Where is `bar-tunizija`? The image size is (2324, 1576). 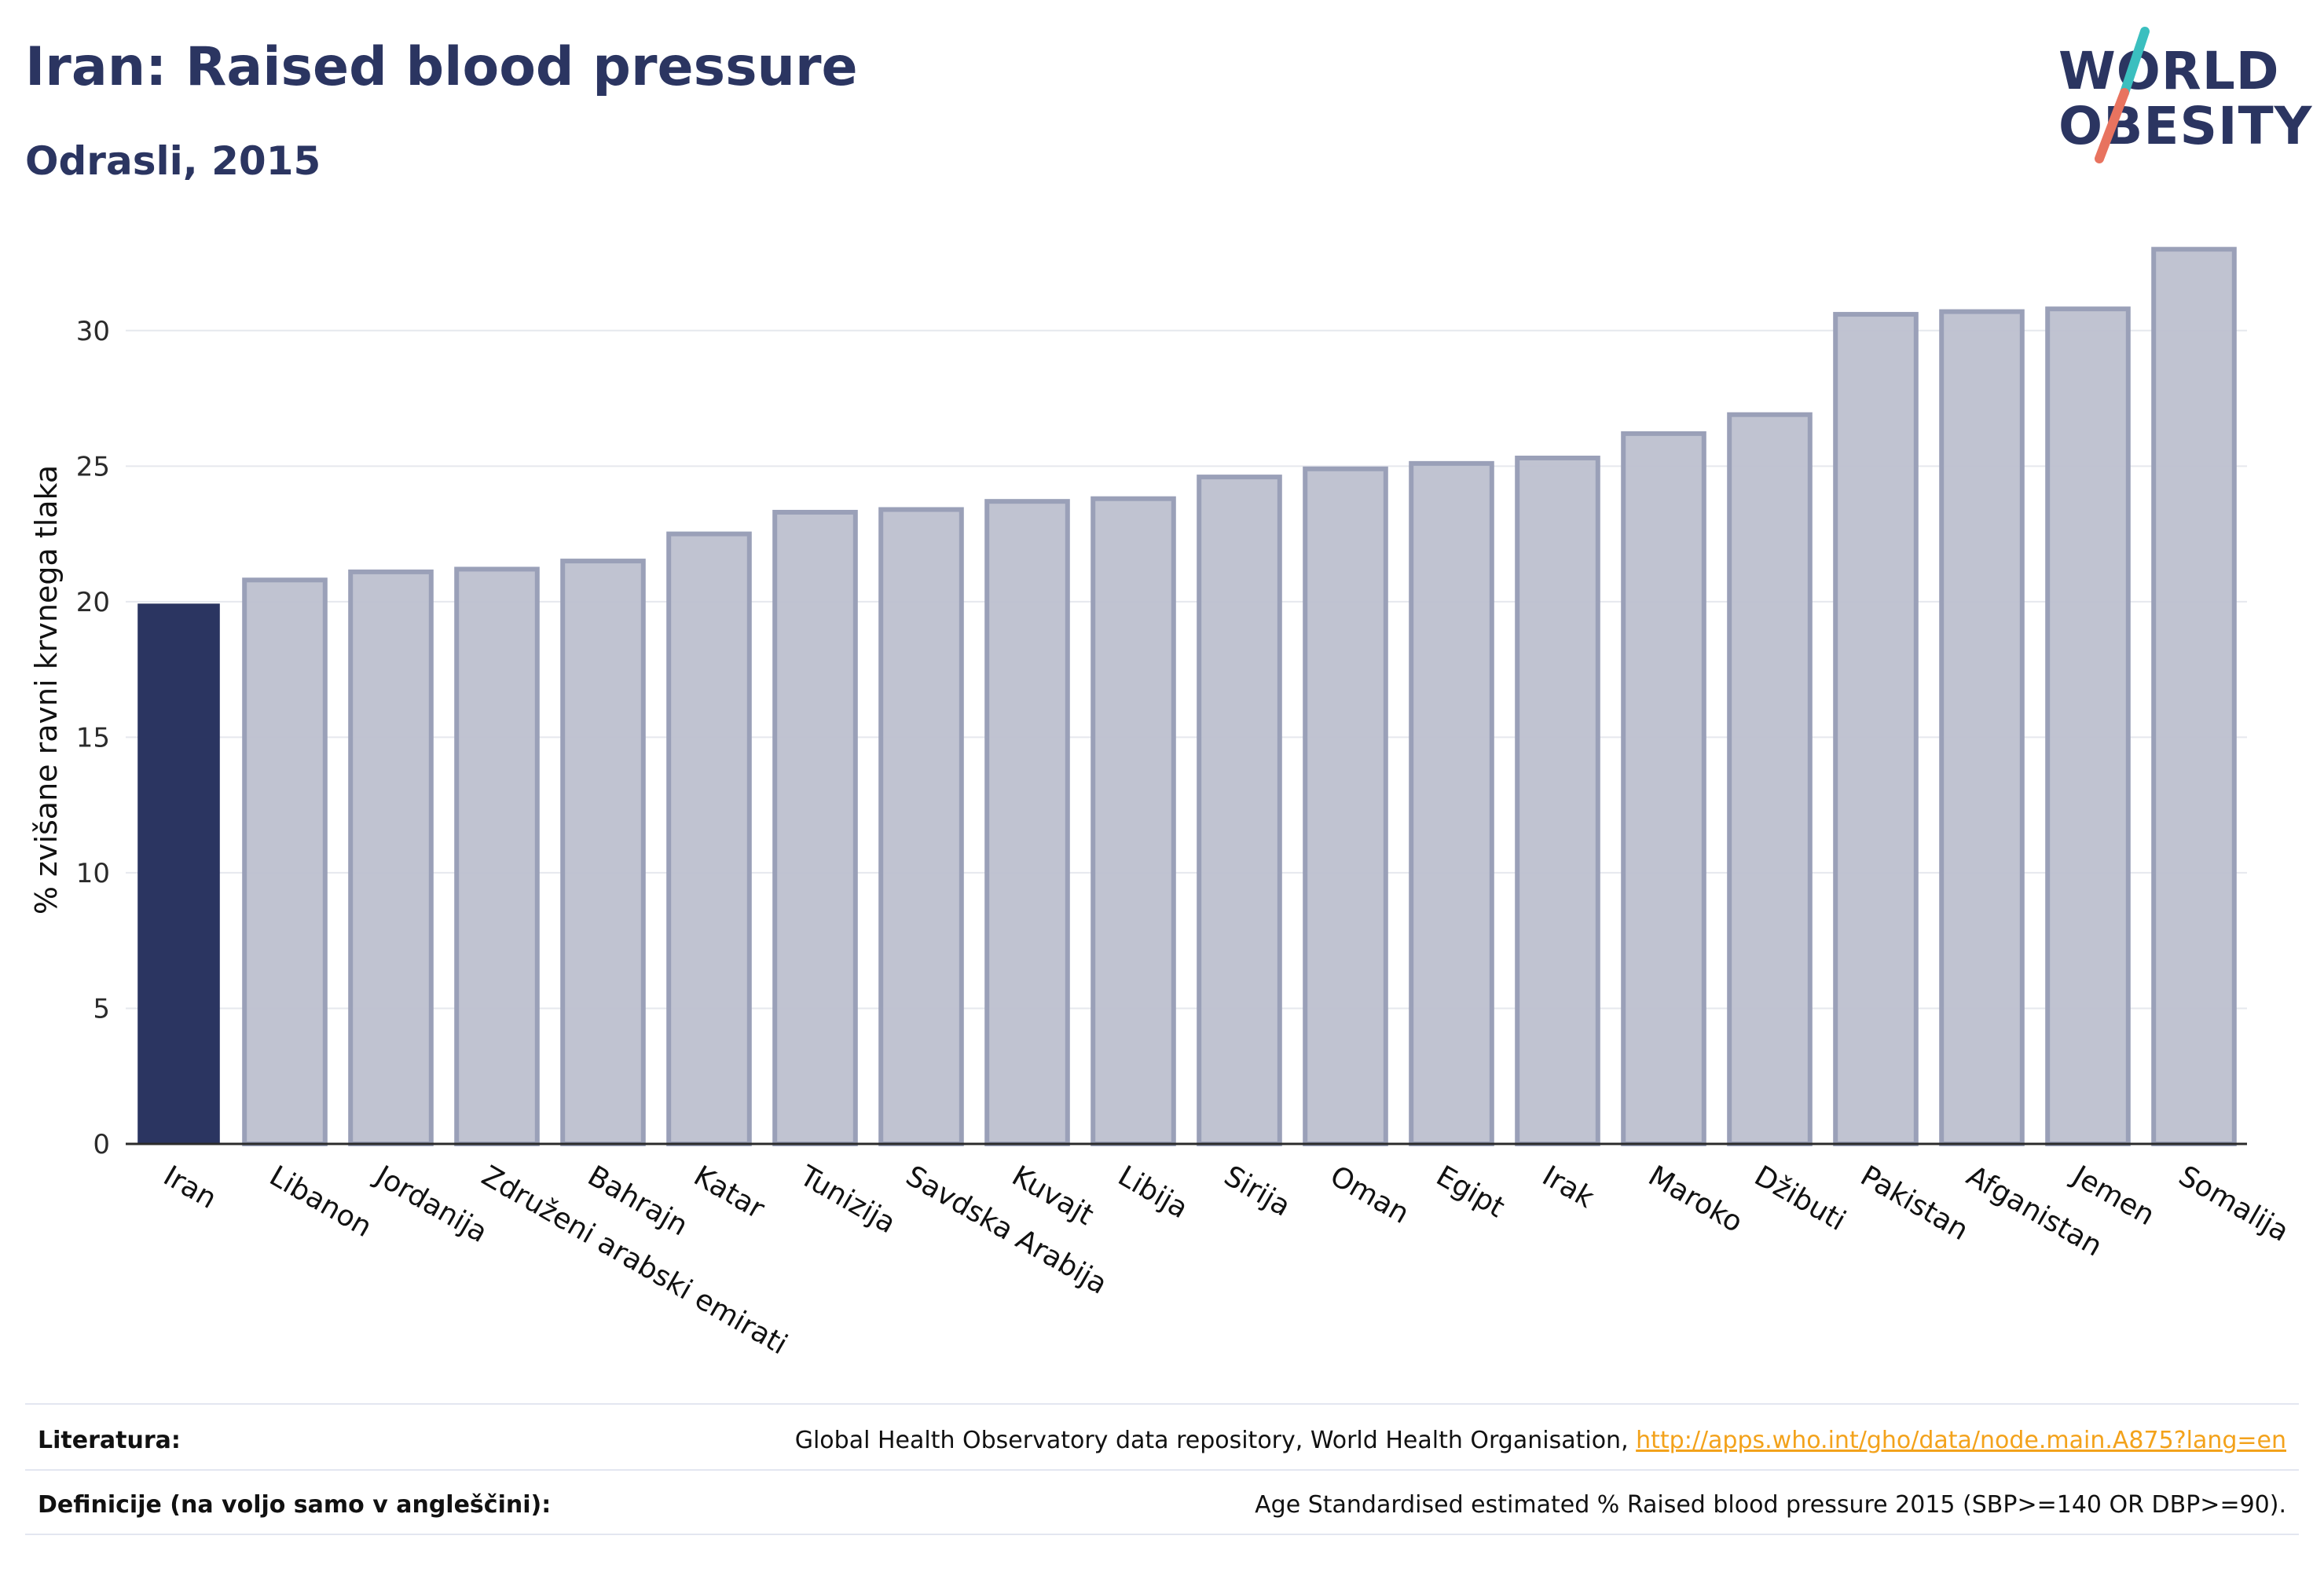 bar-tunizija is located at coordinates (815, 827).